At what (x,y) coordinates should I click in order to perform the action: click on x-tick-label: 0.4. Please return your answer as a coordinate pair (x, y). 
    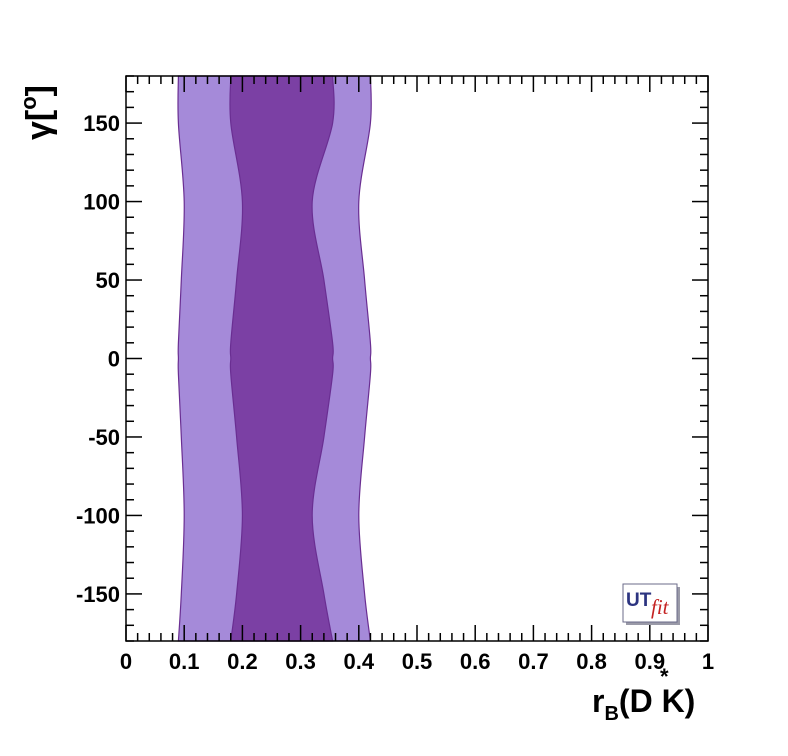
    Looking at the image, I should click on (359, 661).